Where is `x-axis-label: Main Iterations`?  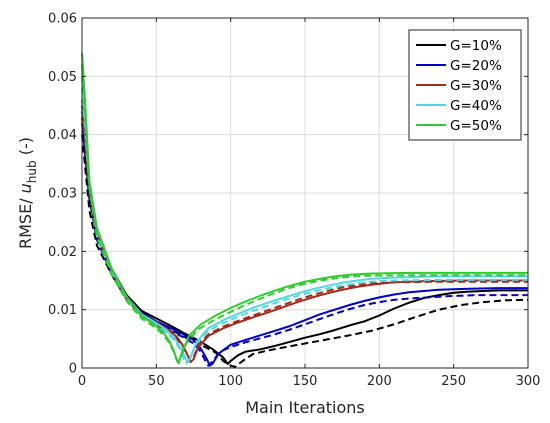
x-axis-label: Main Iterations is located at coordinates (304, 407).